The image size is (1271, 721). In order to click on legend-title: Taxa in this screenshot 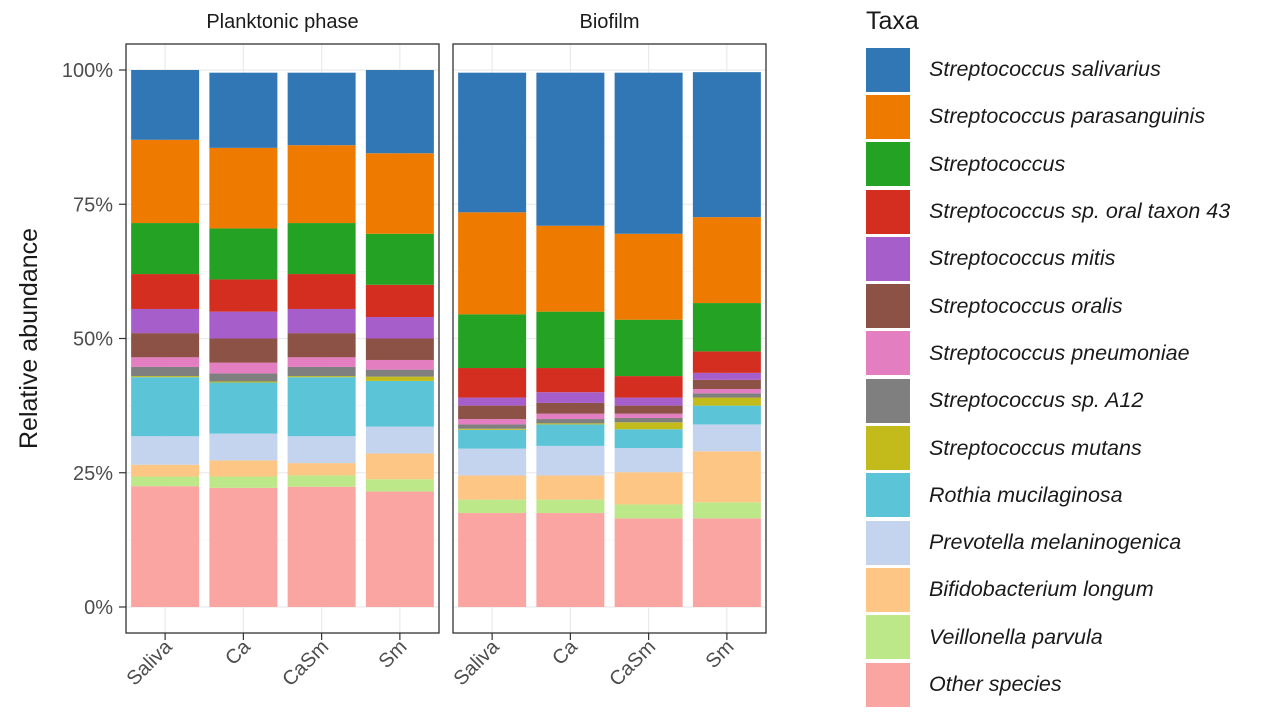, I will do `click(892, 21)`.